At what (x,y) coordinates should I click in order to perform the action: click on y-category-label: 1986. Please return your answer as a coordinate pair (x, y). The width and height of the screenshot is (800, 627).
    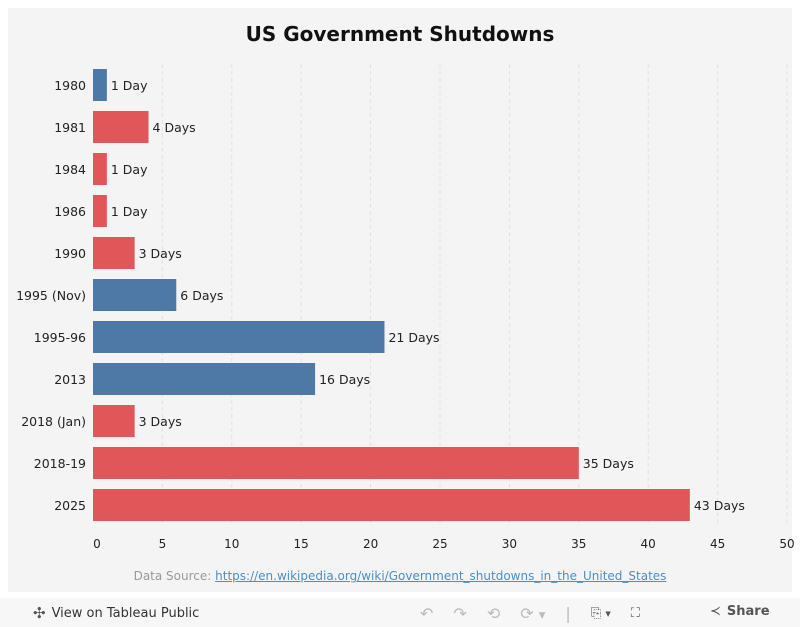
    Looking at the image, I should click on (70, 211).